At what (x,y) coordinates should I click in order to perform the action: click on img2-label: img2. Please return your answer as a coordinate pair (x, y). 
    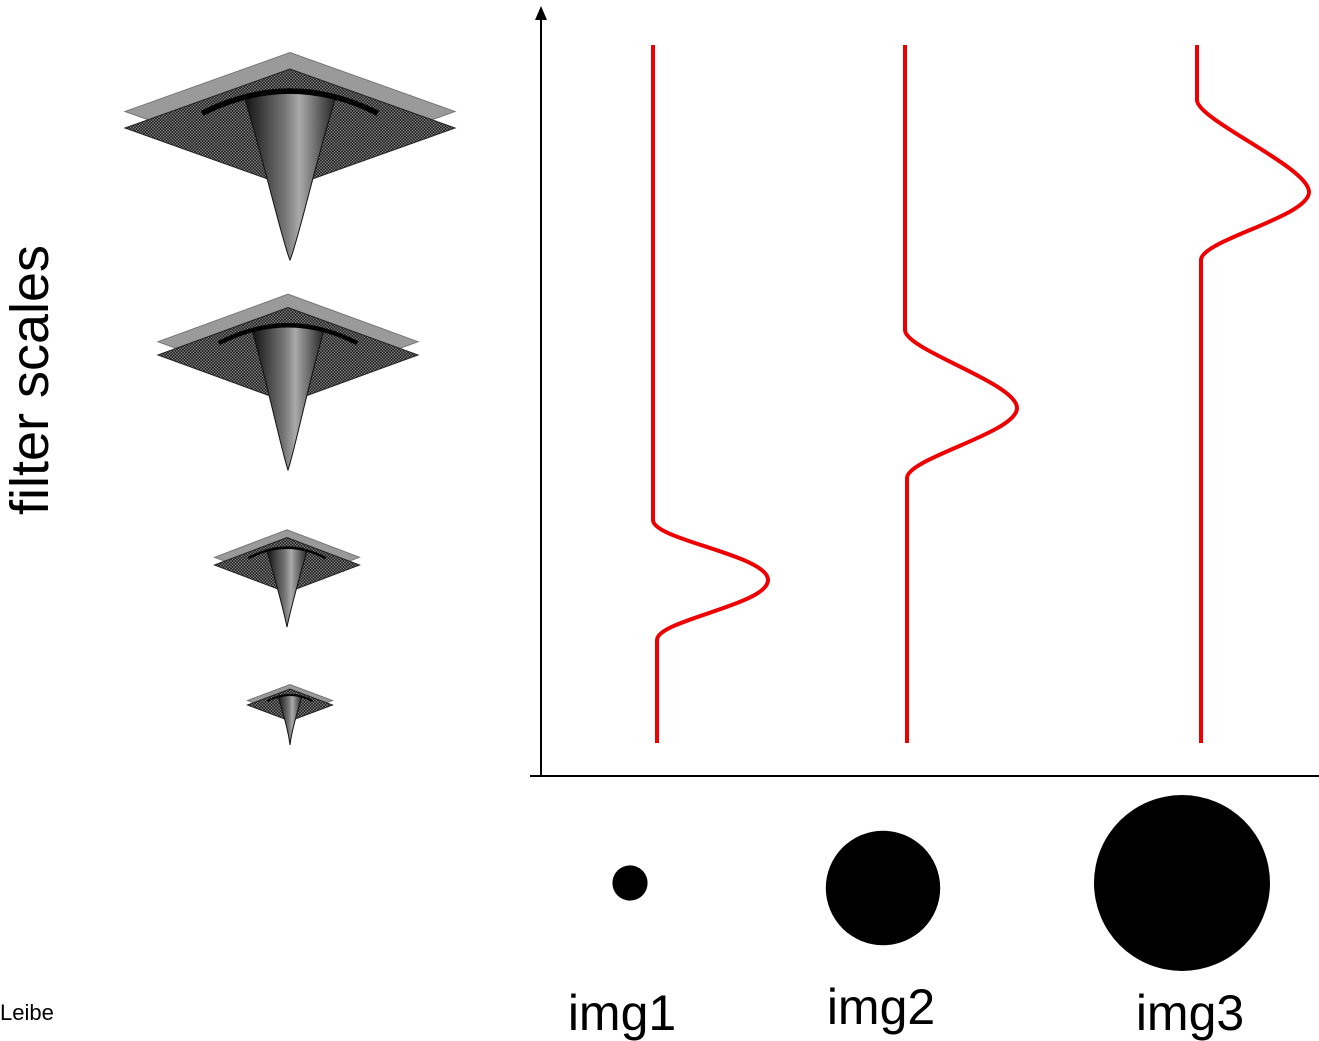
    Looking at the image, I should click on (881, 1007).